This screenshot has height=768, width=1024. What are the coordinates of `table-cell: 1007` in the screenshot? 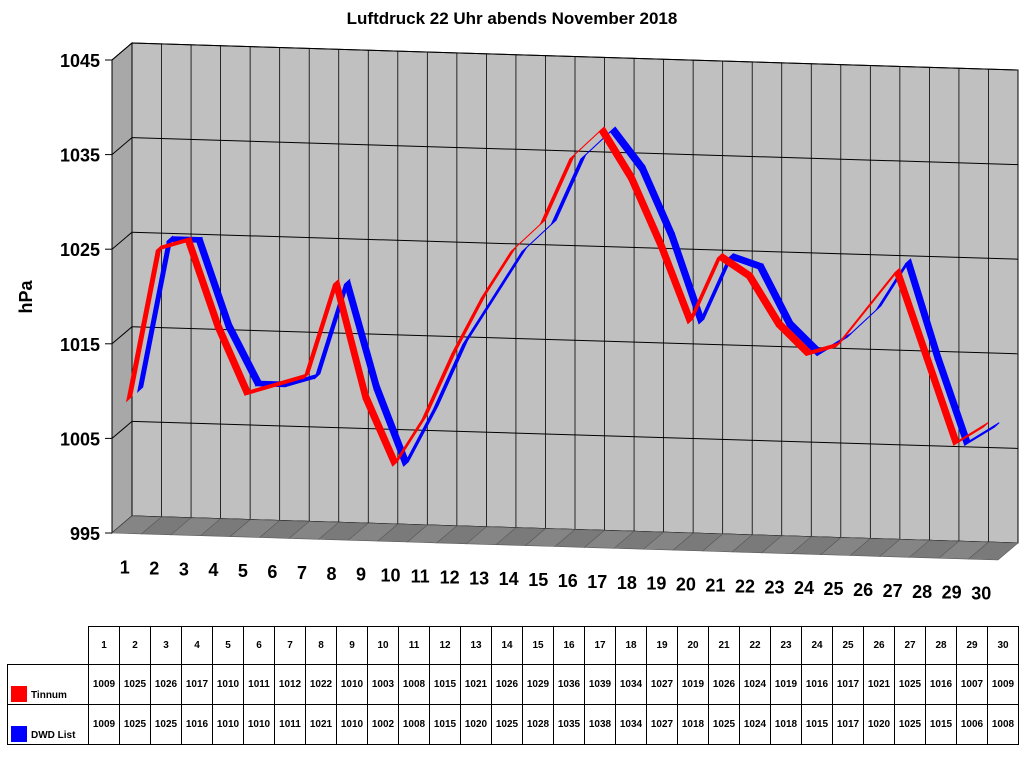 It's located at (972, 684).